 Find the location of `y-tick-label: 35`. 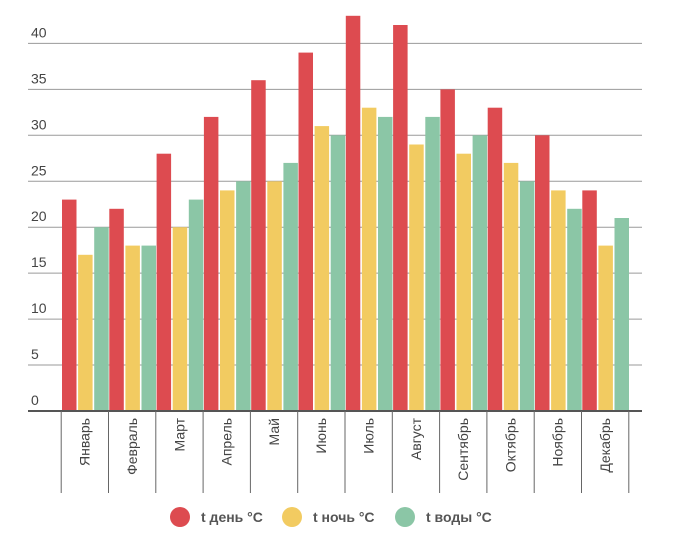

y-tick-label: 35 is located at coordinates (39, 78).